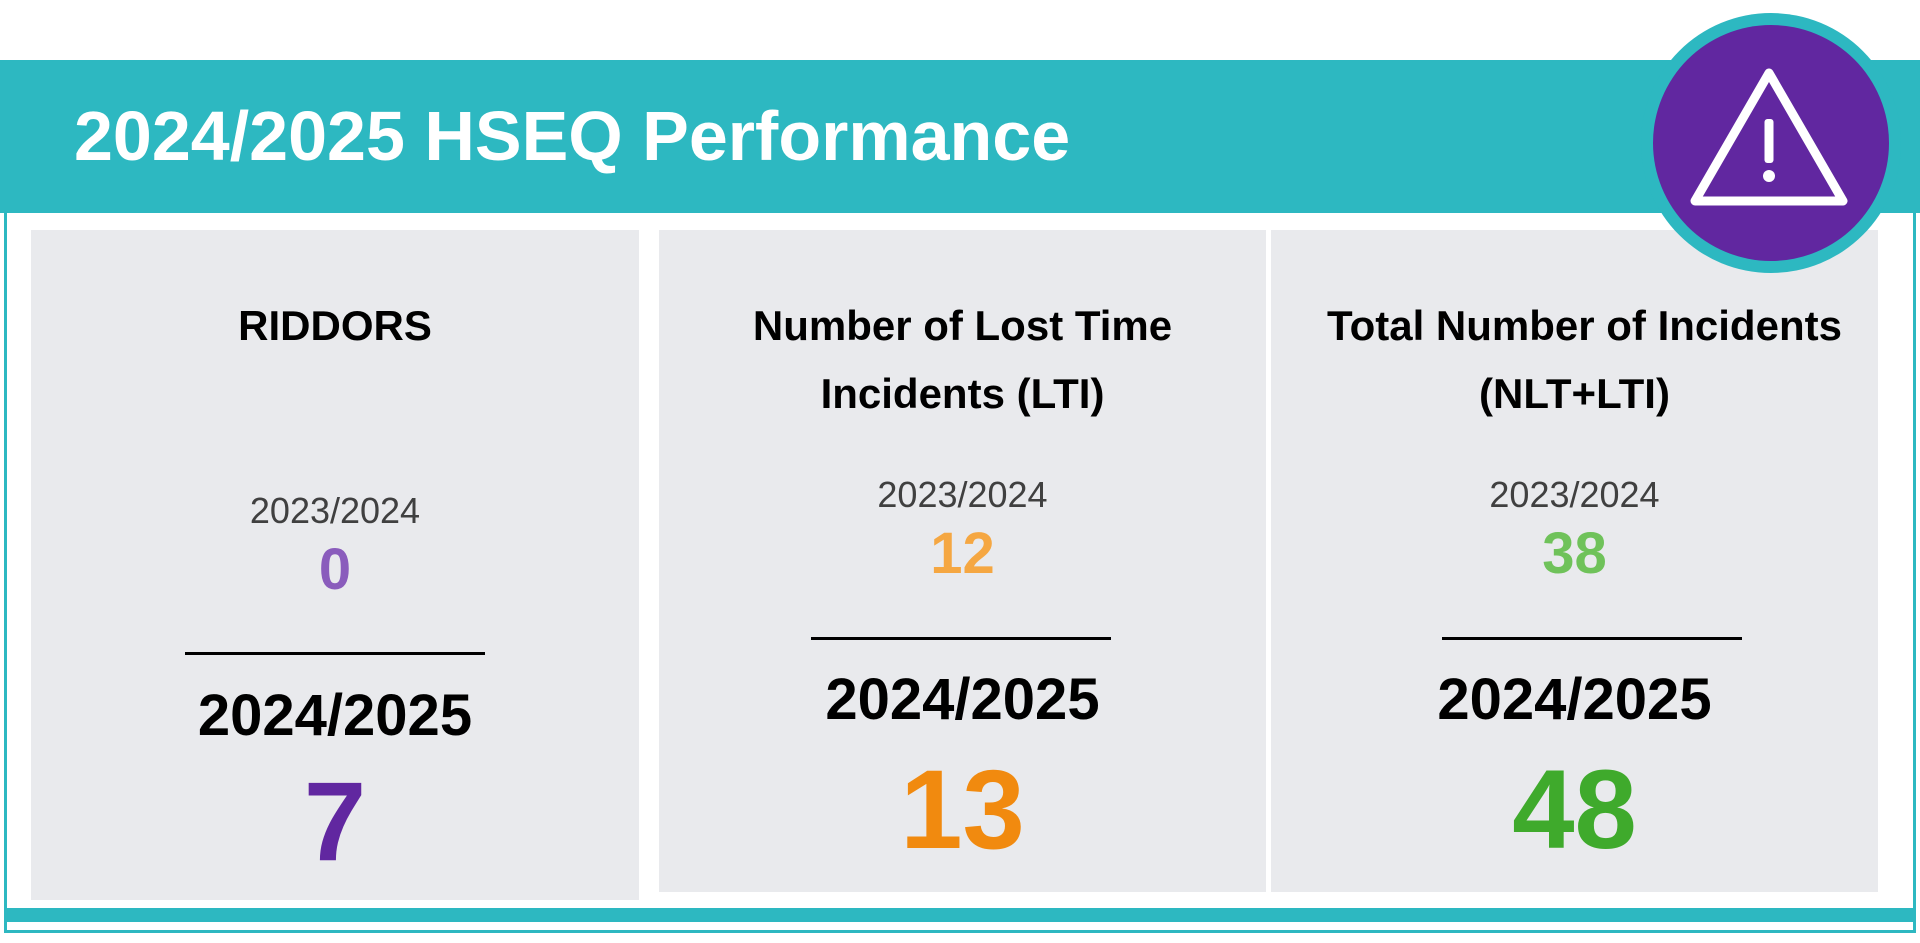 This screenshot has height=943, width=1920. Describe the element at coordinates (960, 931) in the screenshot. I see `footer-line` at that location.